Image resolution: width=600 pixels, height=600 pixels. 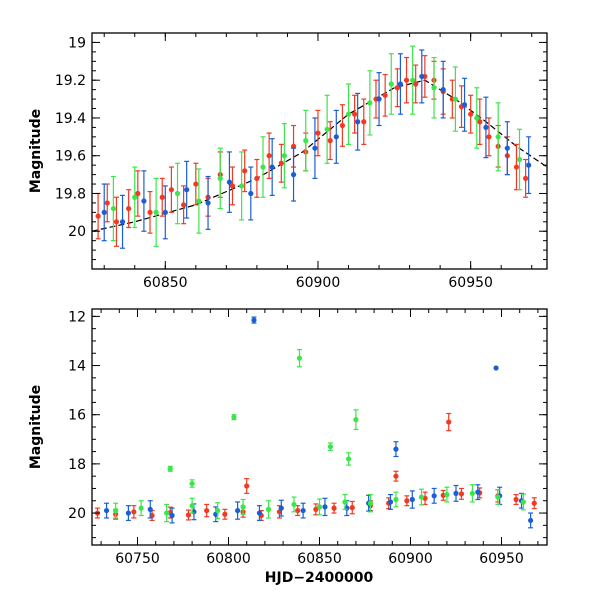 What do you see at coordinates (36, 427) in the screenshot?
I see `bottom-y-axis-title: Magnitude` at bounding box center [36, 427].